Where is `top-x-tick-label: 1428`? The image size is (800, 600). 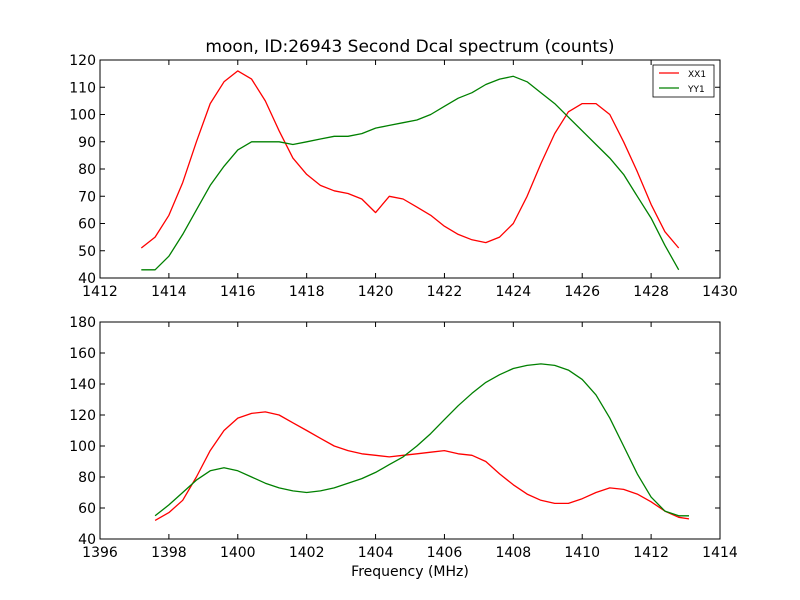 top-x-tick-label: 1428 is located at coordinates (651, 292).